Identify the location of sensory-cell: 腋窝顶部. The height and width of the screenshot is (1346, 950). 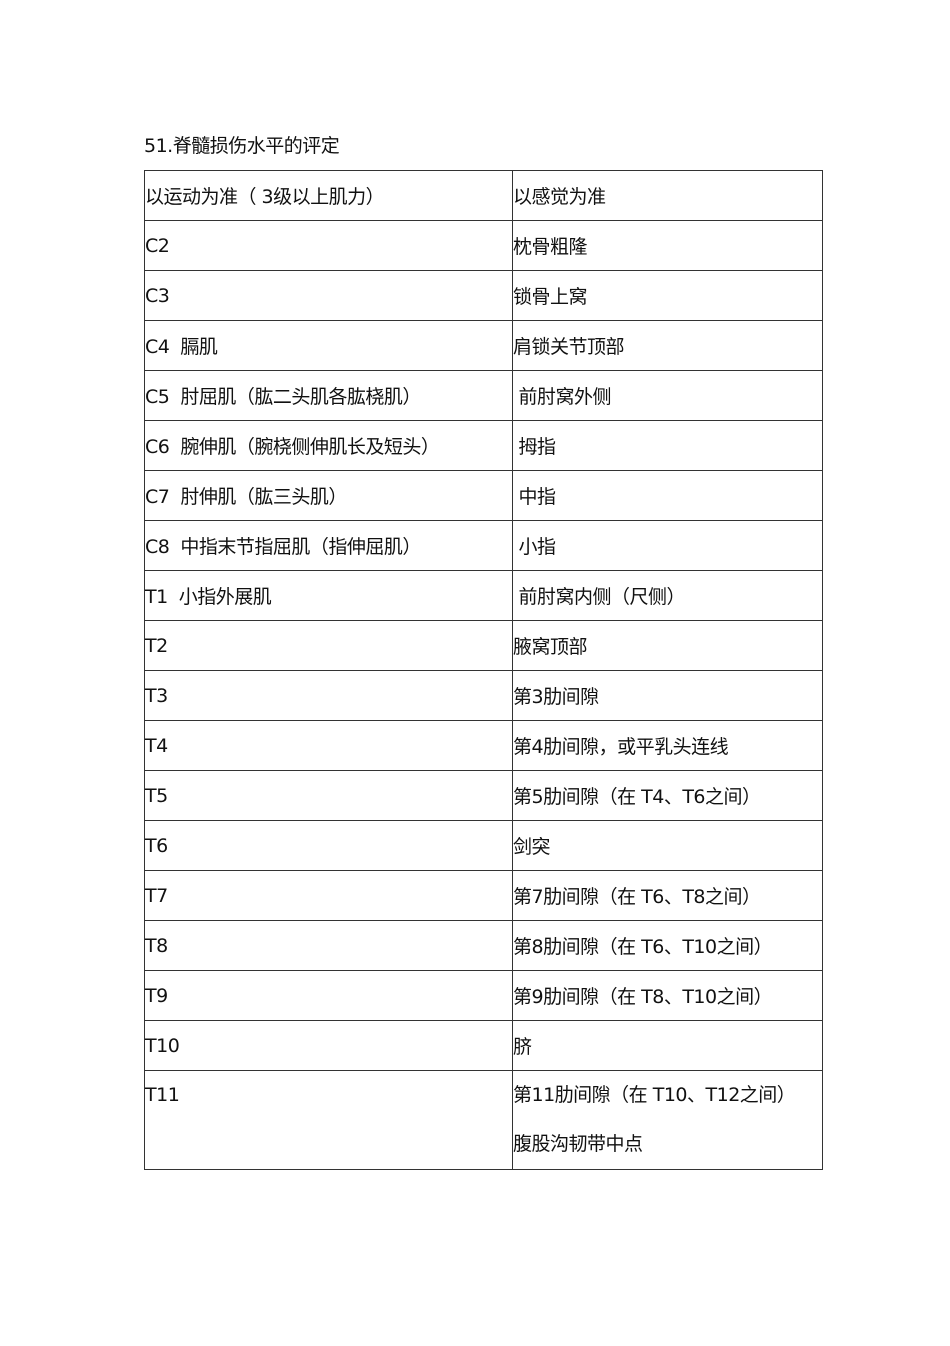
(667, 645).